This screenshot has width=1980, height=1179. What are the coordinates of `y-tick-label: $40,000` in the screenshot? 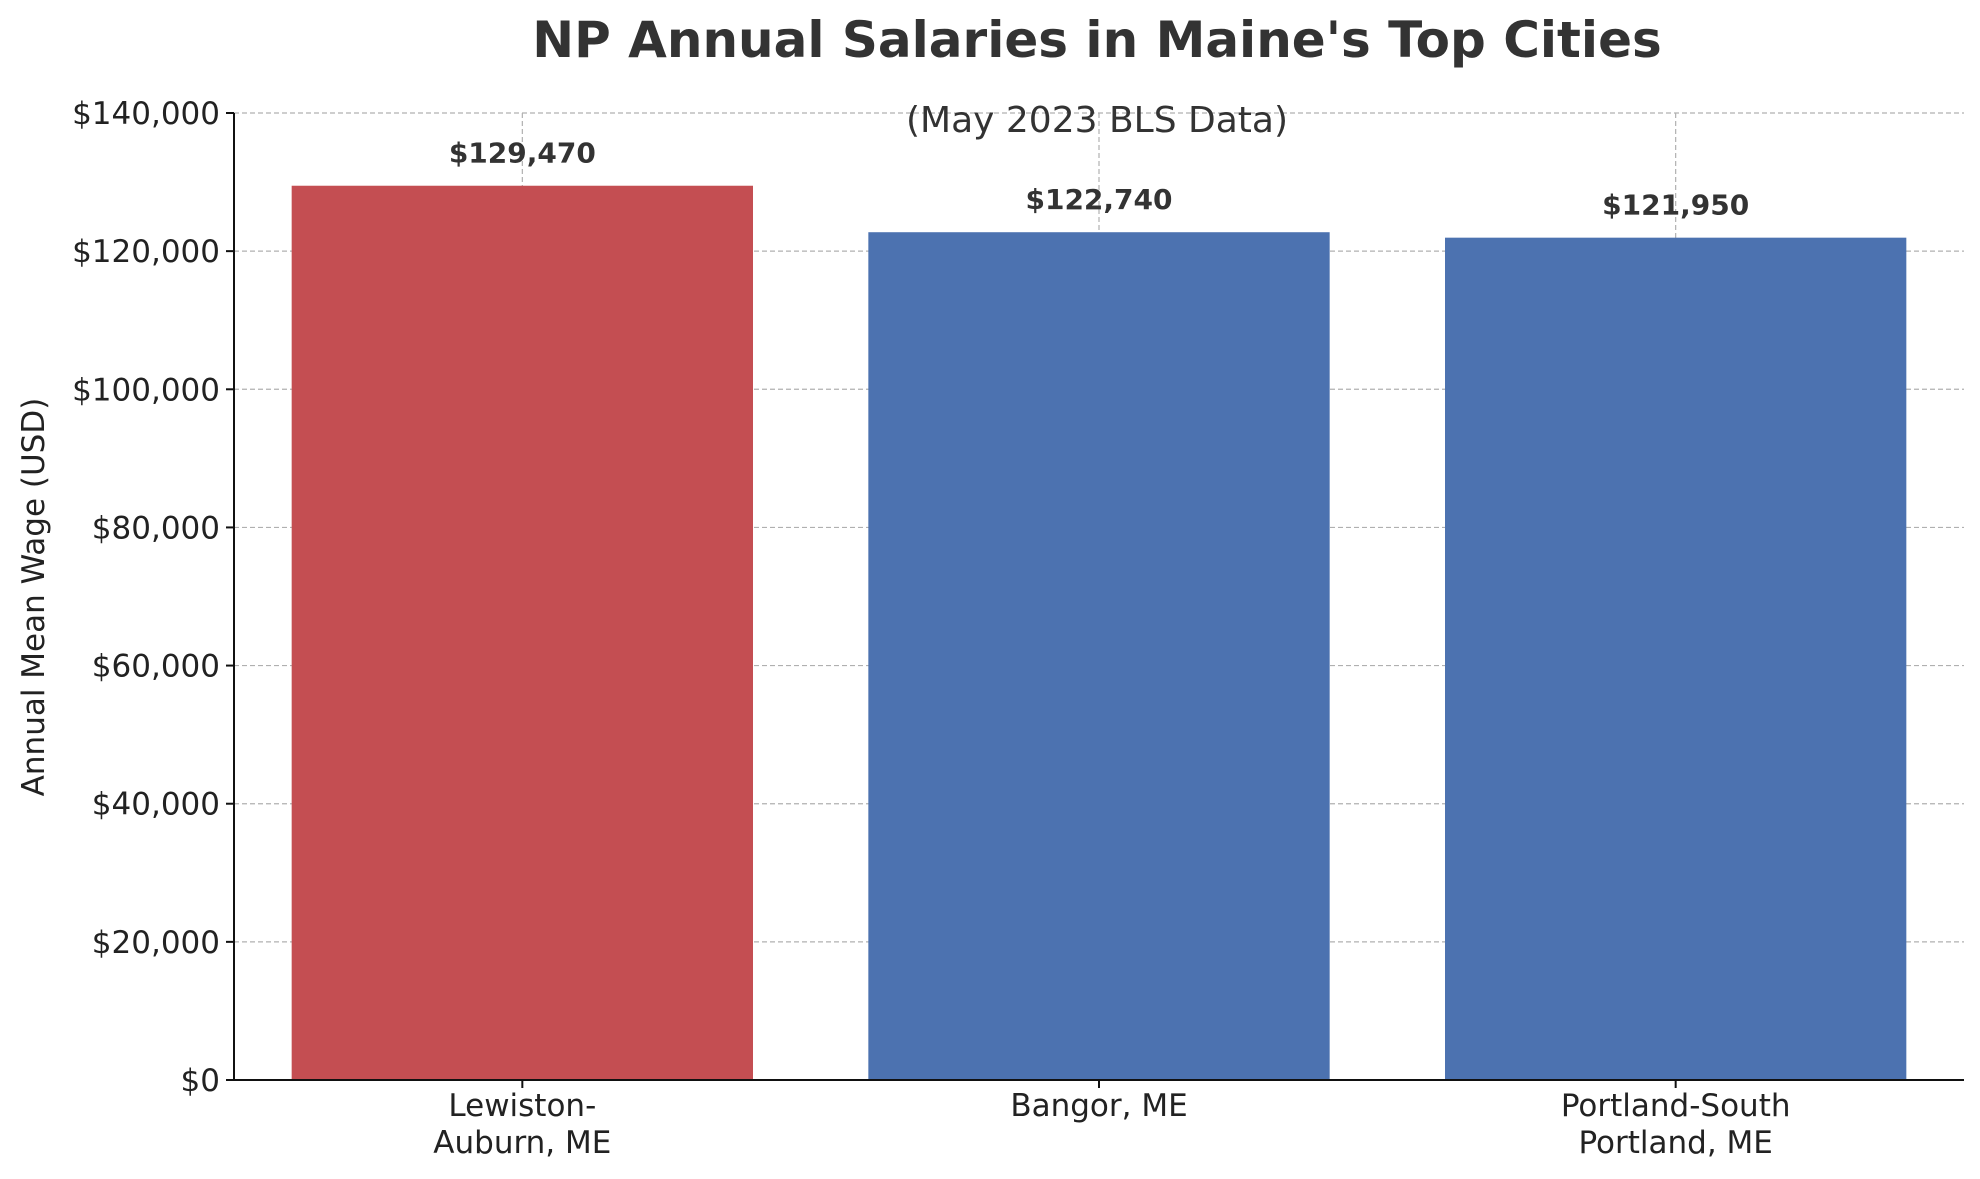 It's located at (156, 805).